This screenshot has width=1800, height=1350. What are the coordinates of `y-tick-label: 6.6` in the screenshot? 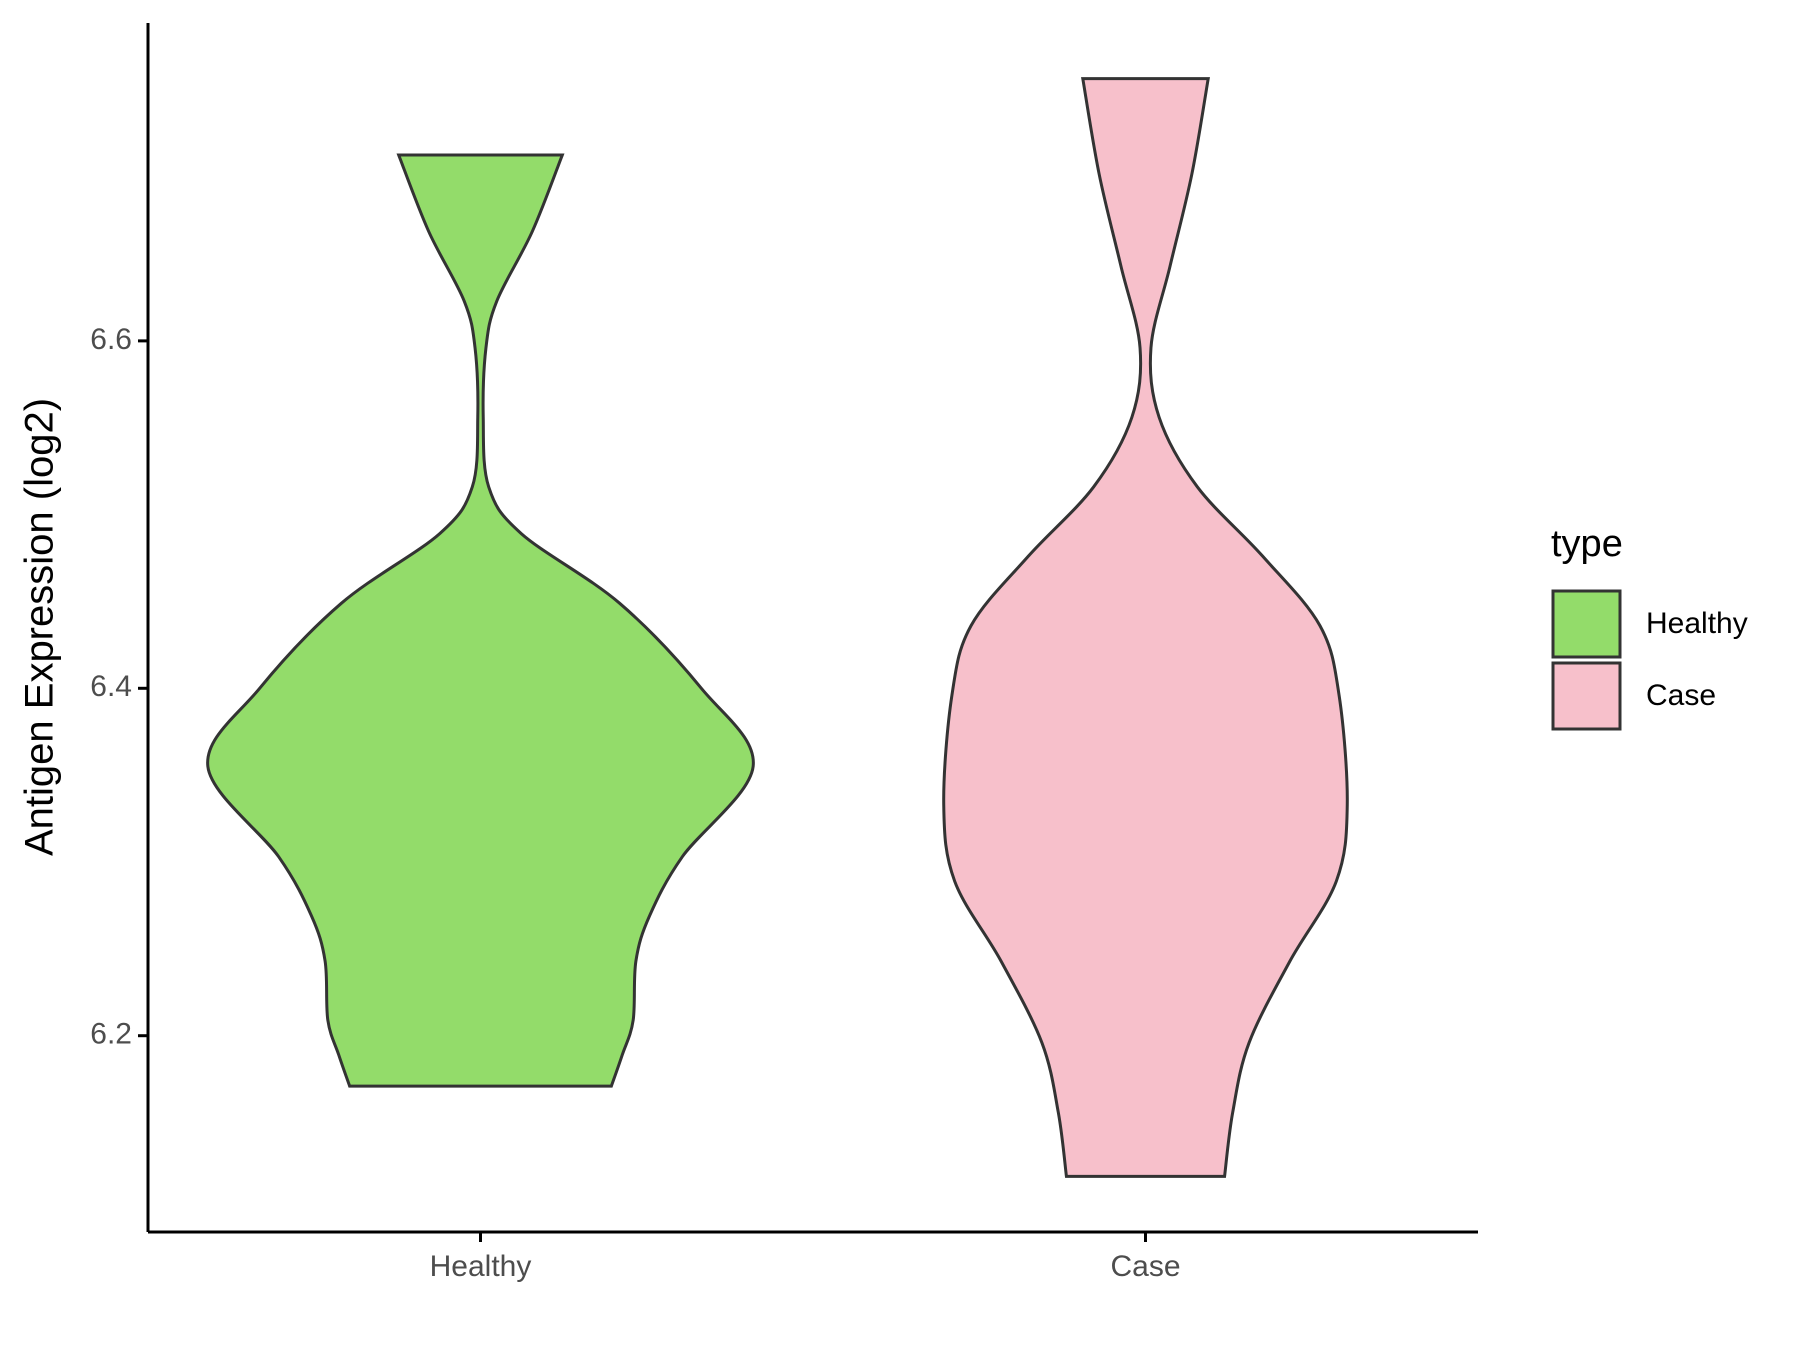 It's located at (111, 339).